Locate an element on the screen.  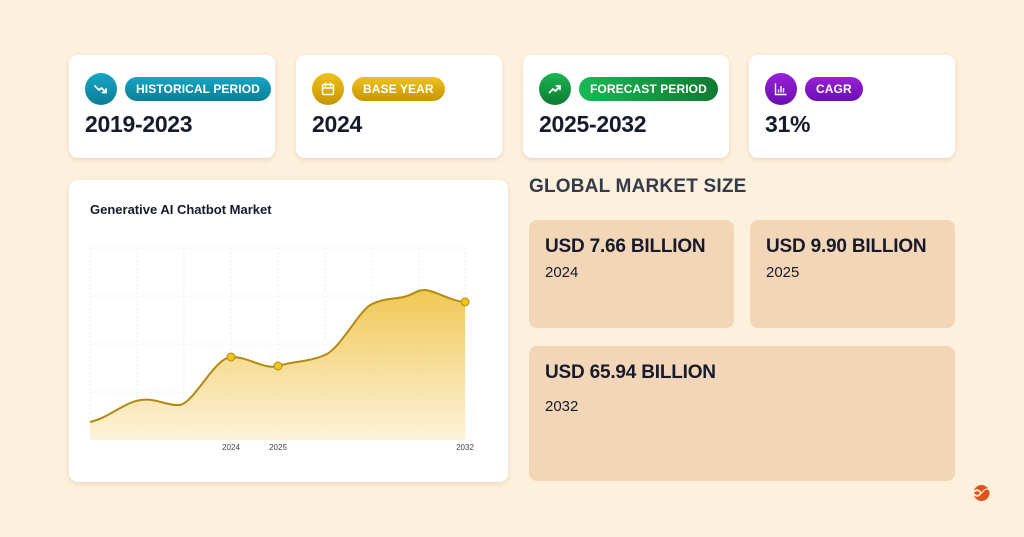
market-year: 2024 is located at coordinates (562, 272).